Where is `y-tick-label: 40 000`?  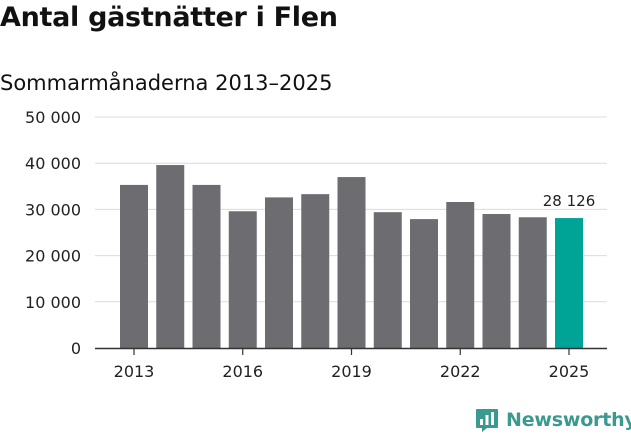 y-tick-label: 40 000 is located at coordinates (53, 163).